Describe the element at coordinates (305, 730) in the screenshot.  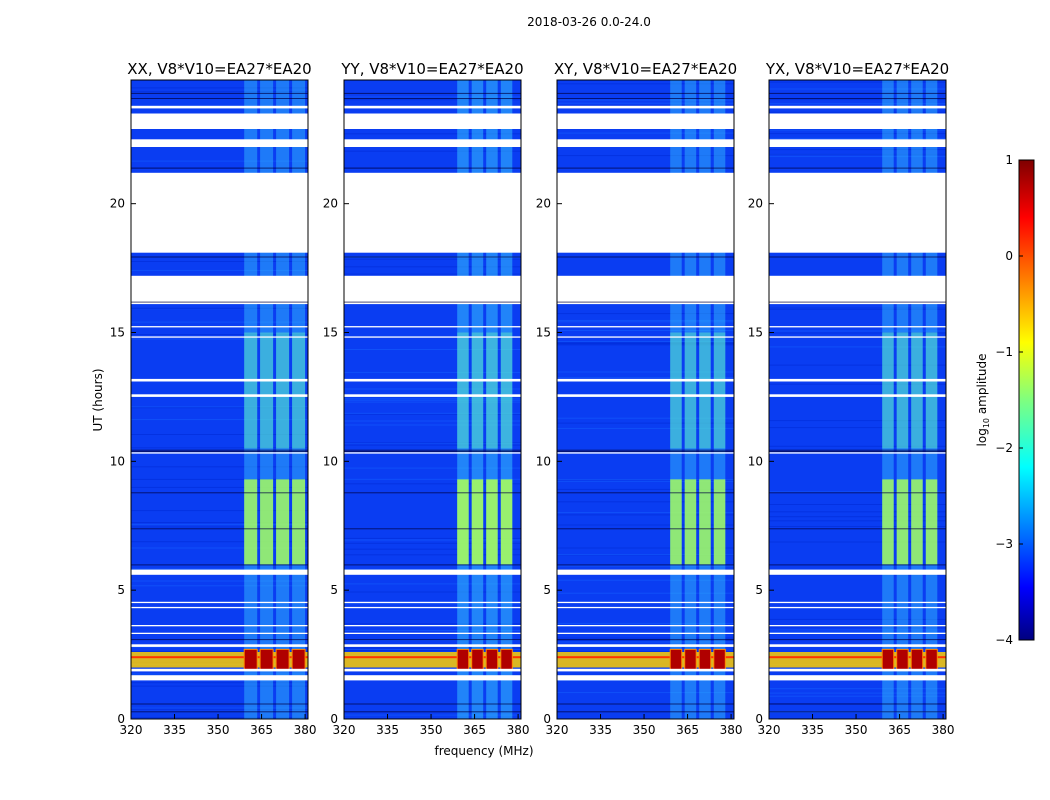
I see `x-tick-label: 380` at that location.